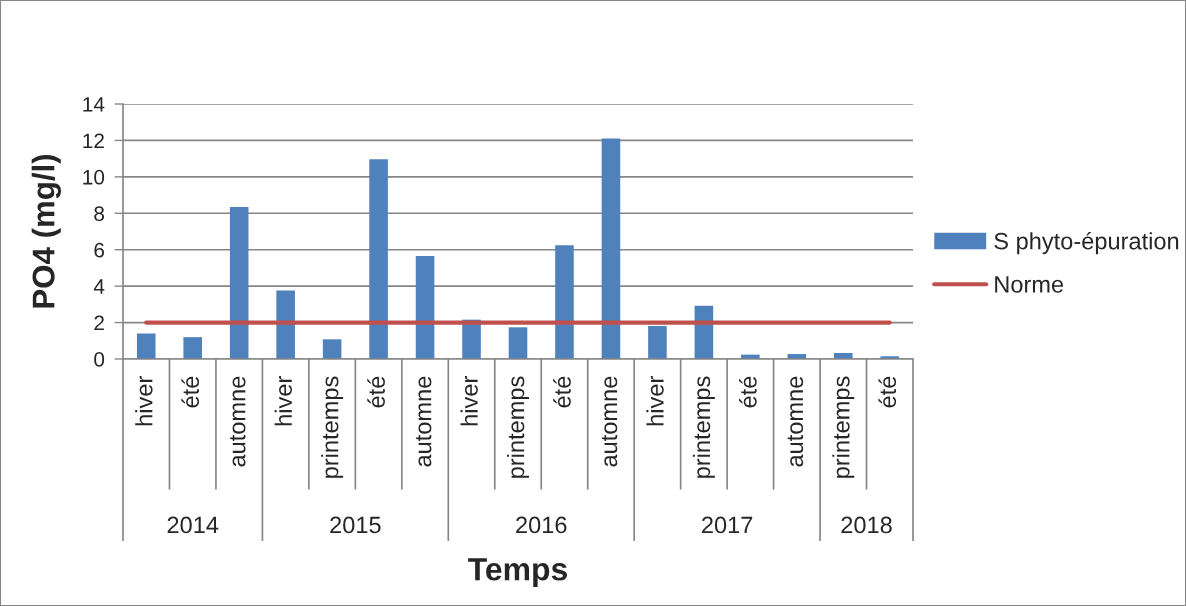 This screenshot has width=1186, height=606. What do you see at coordinates (99, 250) in the screenshot?
I see `y-tick-label: 6` at bounding box center [99, 250].